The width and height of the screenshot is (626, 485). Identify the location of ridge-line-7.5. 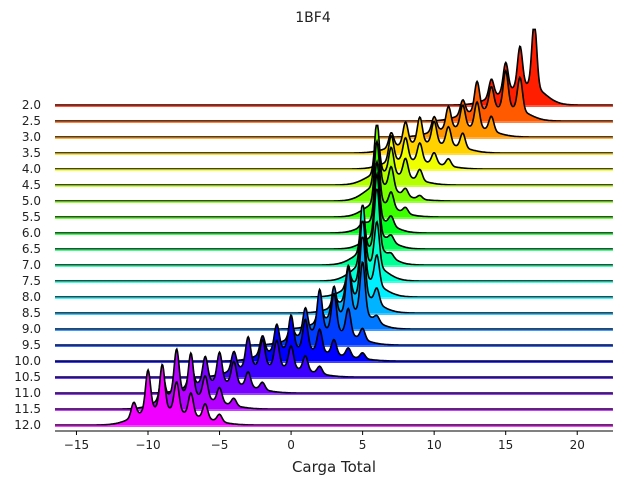
(334, 243).